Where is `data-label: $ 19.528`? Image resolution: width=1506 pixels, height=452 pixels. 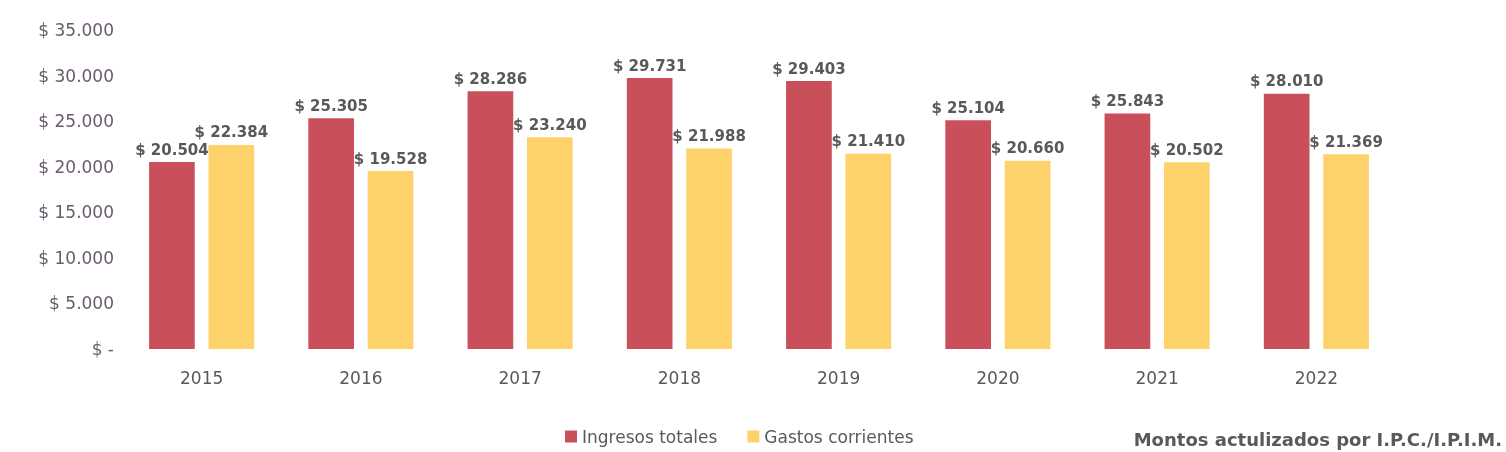
data-label: $ 19.528 is located at coordinates (390, 158).